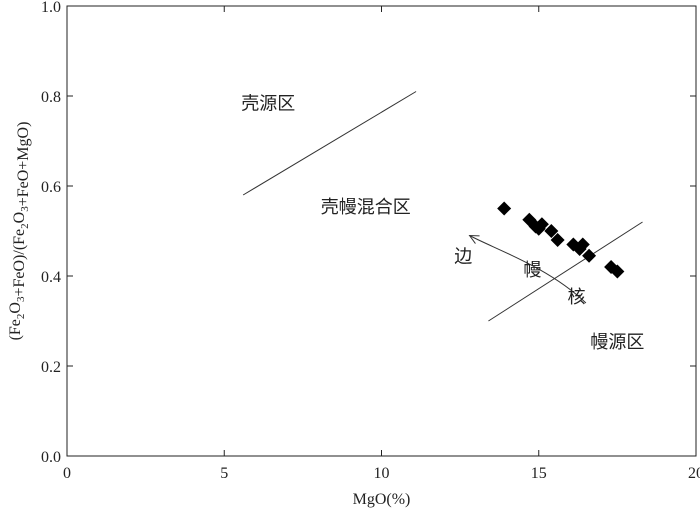  What do you see at coordinates (51, 187) in the screenshot?
I see `y-tick-label: 0.6` at bounding box center [51, 187].